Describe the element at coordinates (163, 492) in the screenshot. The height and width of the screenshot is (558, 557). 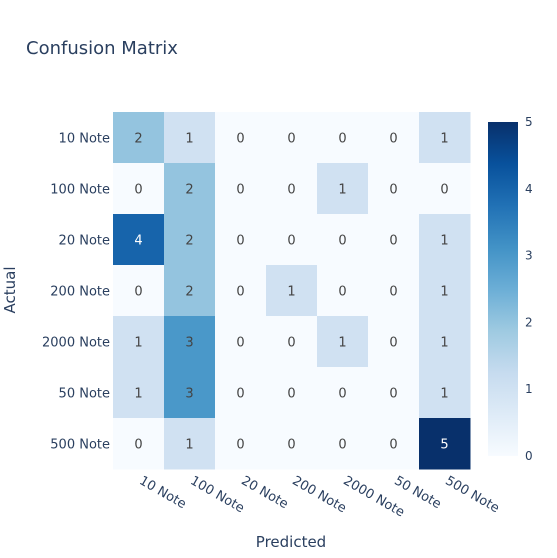
I see `x-tick-label: 10 Note` at that location.